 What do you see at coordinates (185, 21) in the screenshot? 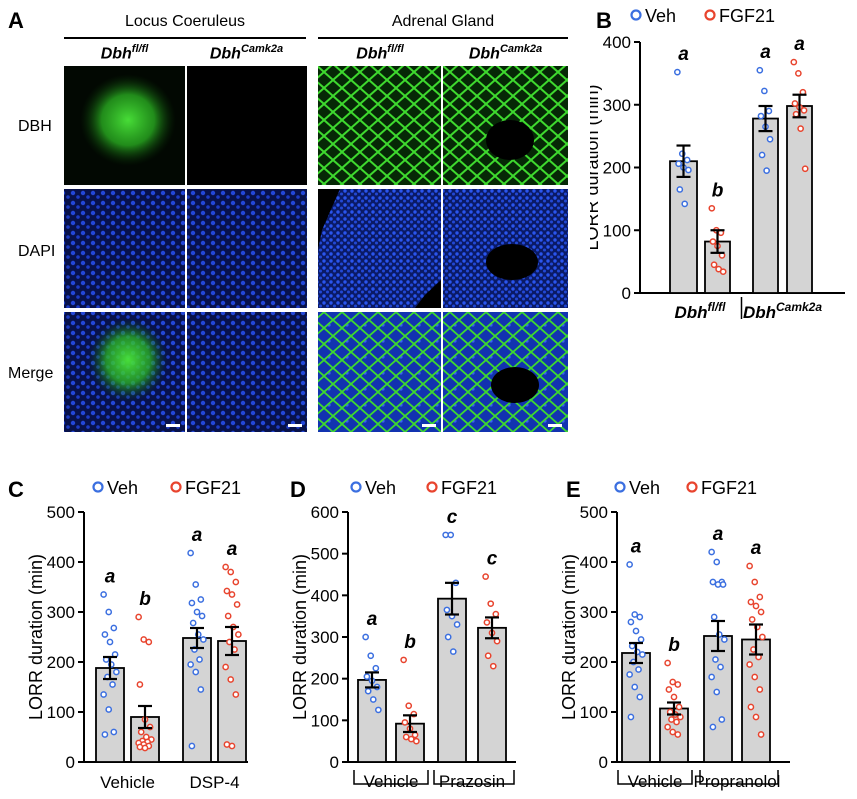
I see `region-label-locus-coeruleus: Locus Coeruleus` at bounding box center [185, 21].